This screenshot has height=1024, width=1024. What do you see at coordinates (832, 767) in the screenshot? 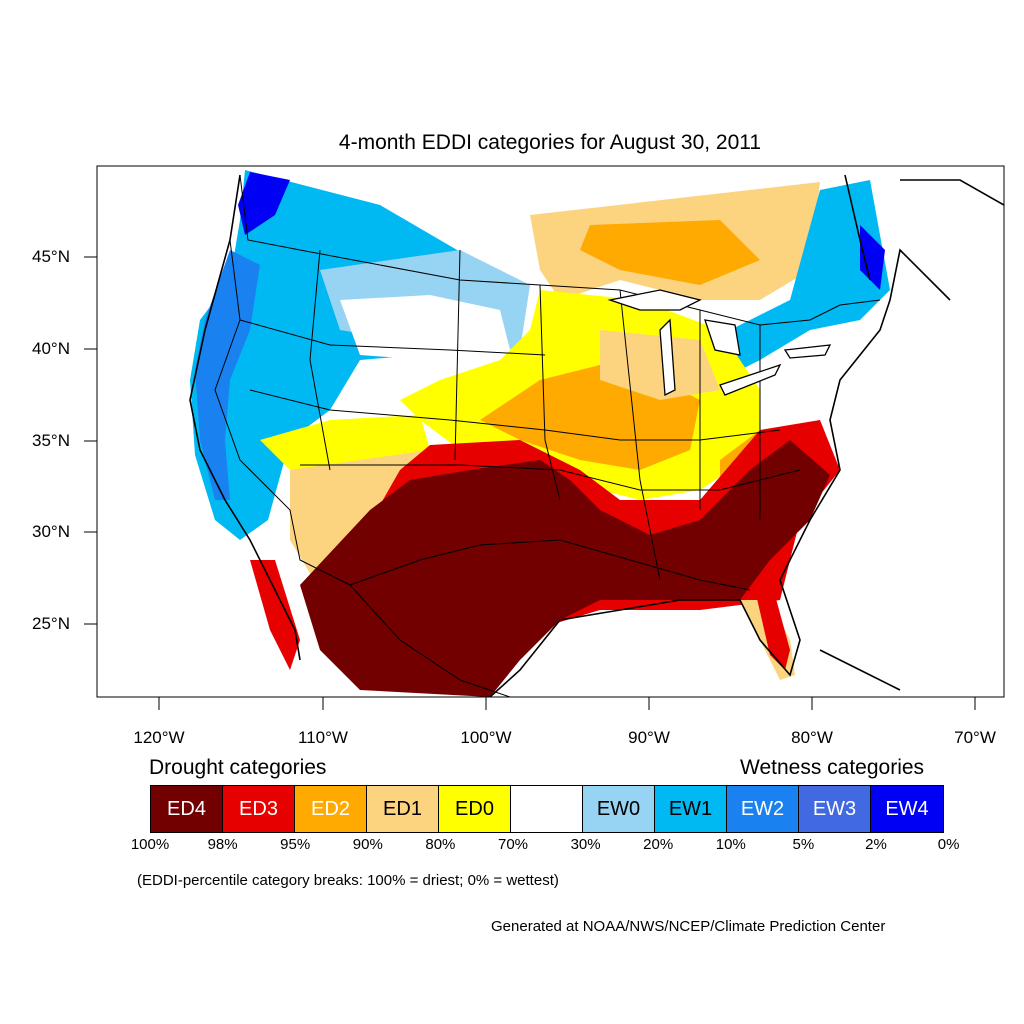
I see `wetness-heading: Wetness categories` at bounding box center [832, 767].